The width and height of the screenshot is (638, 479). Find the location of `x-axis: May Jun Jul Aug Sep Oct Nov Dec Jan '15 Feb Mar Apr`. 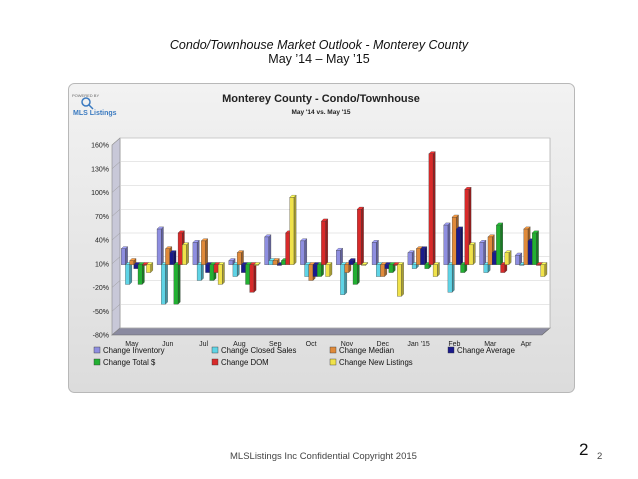

x-axis: May Jun Jul Aug Sep Oct Nov Dec Jan '15 Feb Mar Apr is located at coordinates (328, 344).